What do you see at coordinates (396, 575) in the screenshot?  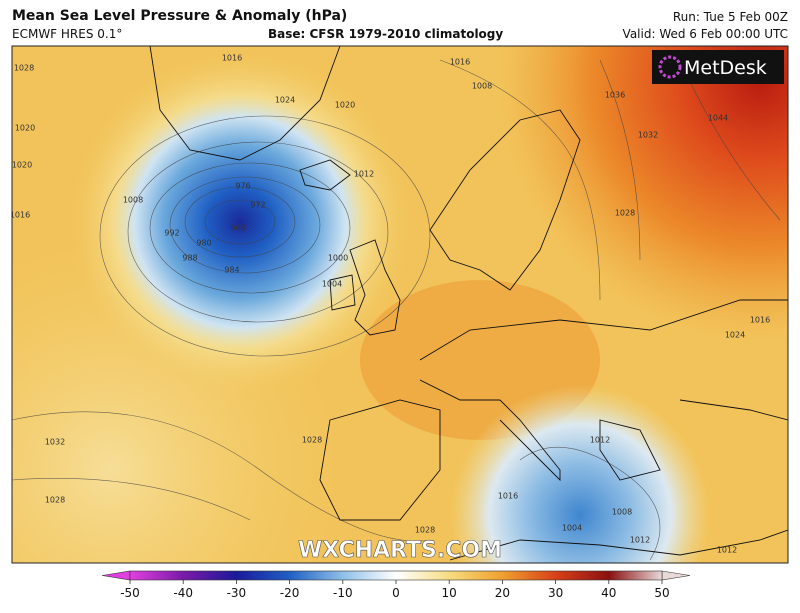 I see `colorbar-scale` at bounding box center [396, 575].